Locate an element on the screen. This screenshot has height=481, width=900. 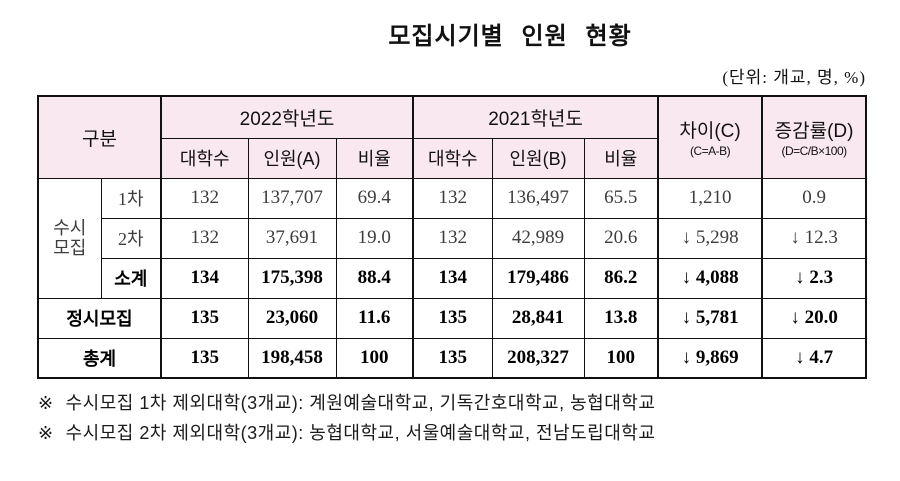
header-diff: 차이(C) (C=A-B) is located at coordinates (710, 137).